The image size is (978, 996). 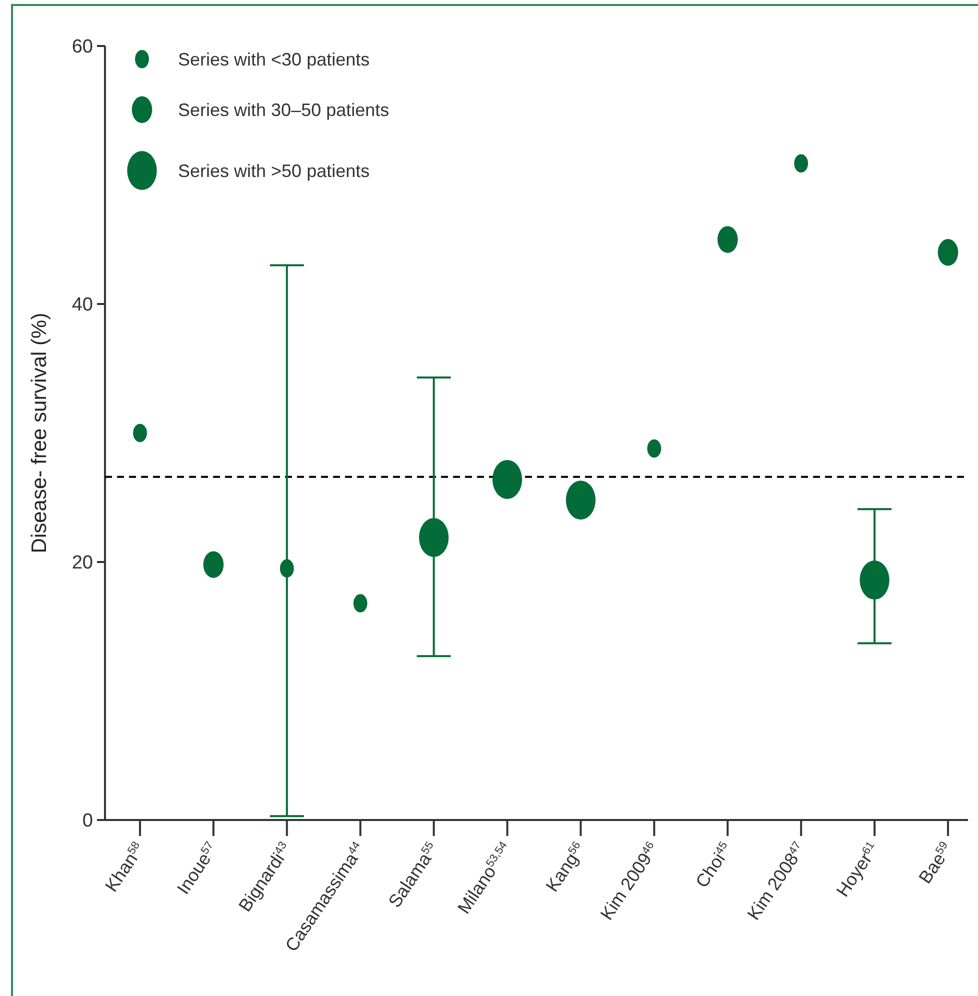 I want to click on y-tick-label: 40, so click(x=82, y=305).